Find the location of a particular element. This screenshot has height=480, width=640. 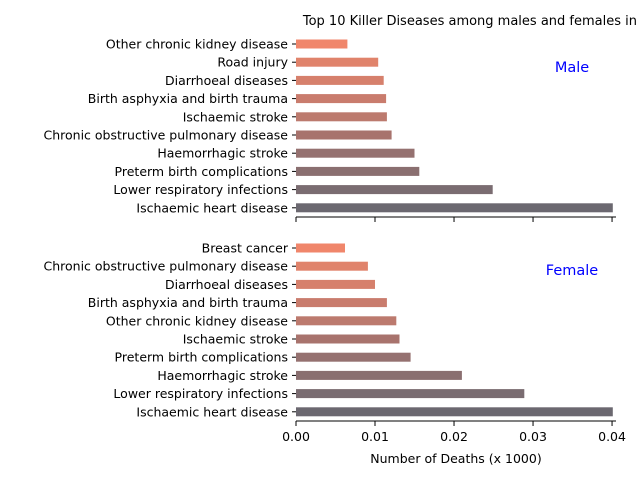

category-label: Road injury is located at coordinates (252, 62).